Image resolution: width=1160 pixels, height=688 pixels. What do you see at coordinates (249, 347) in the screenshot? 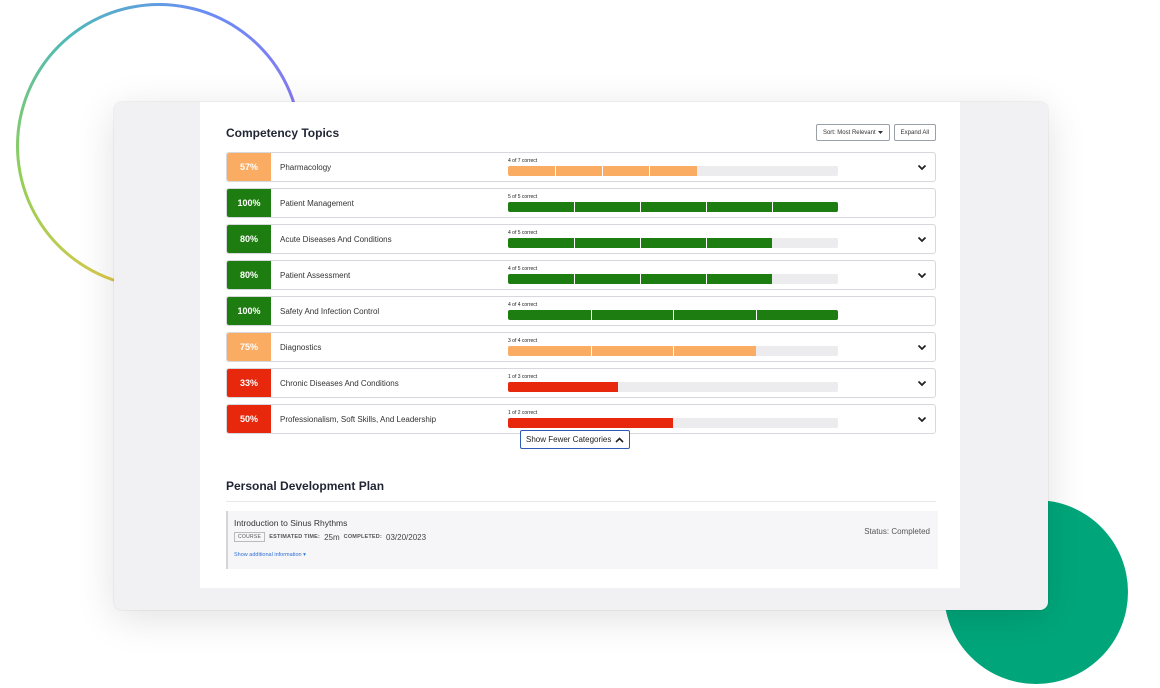
I see `topic-score-badge: 75%` at bounding box center [249, 347].